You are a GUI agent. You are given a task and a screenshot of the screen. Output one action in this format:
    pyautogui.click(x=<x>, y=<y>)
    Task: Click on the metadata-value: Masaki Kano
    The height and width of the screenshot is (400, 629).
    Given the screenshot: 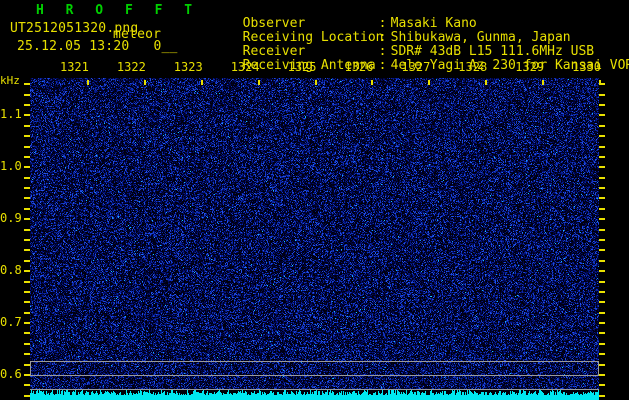 What is the action you would take?
    pyautogui.click(x=433, y=23)
    